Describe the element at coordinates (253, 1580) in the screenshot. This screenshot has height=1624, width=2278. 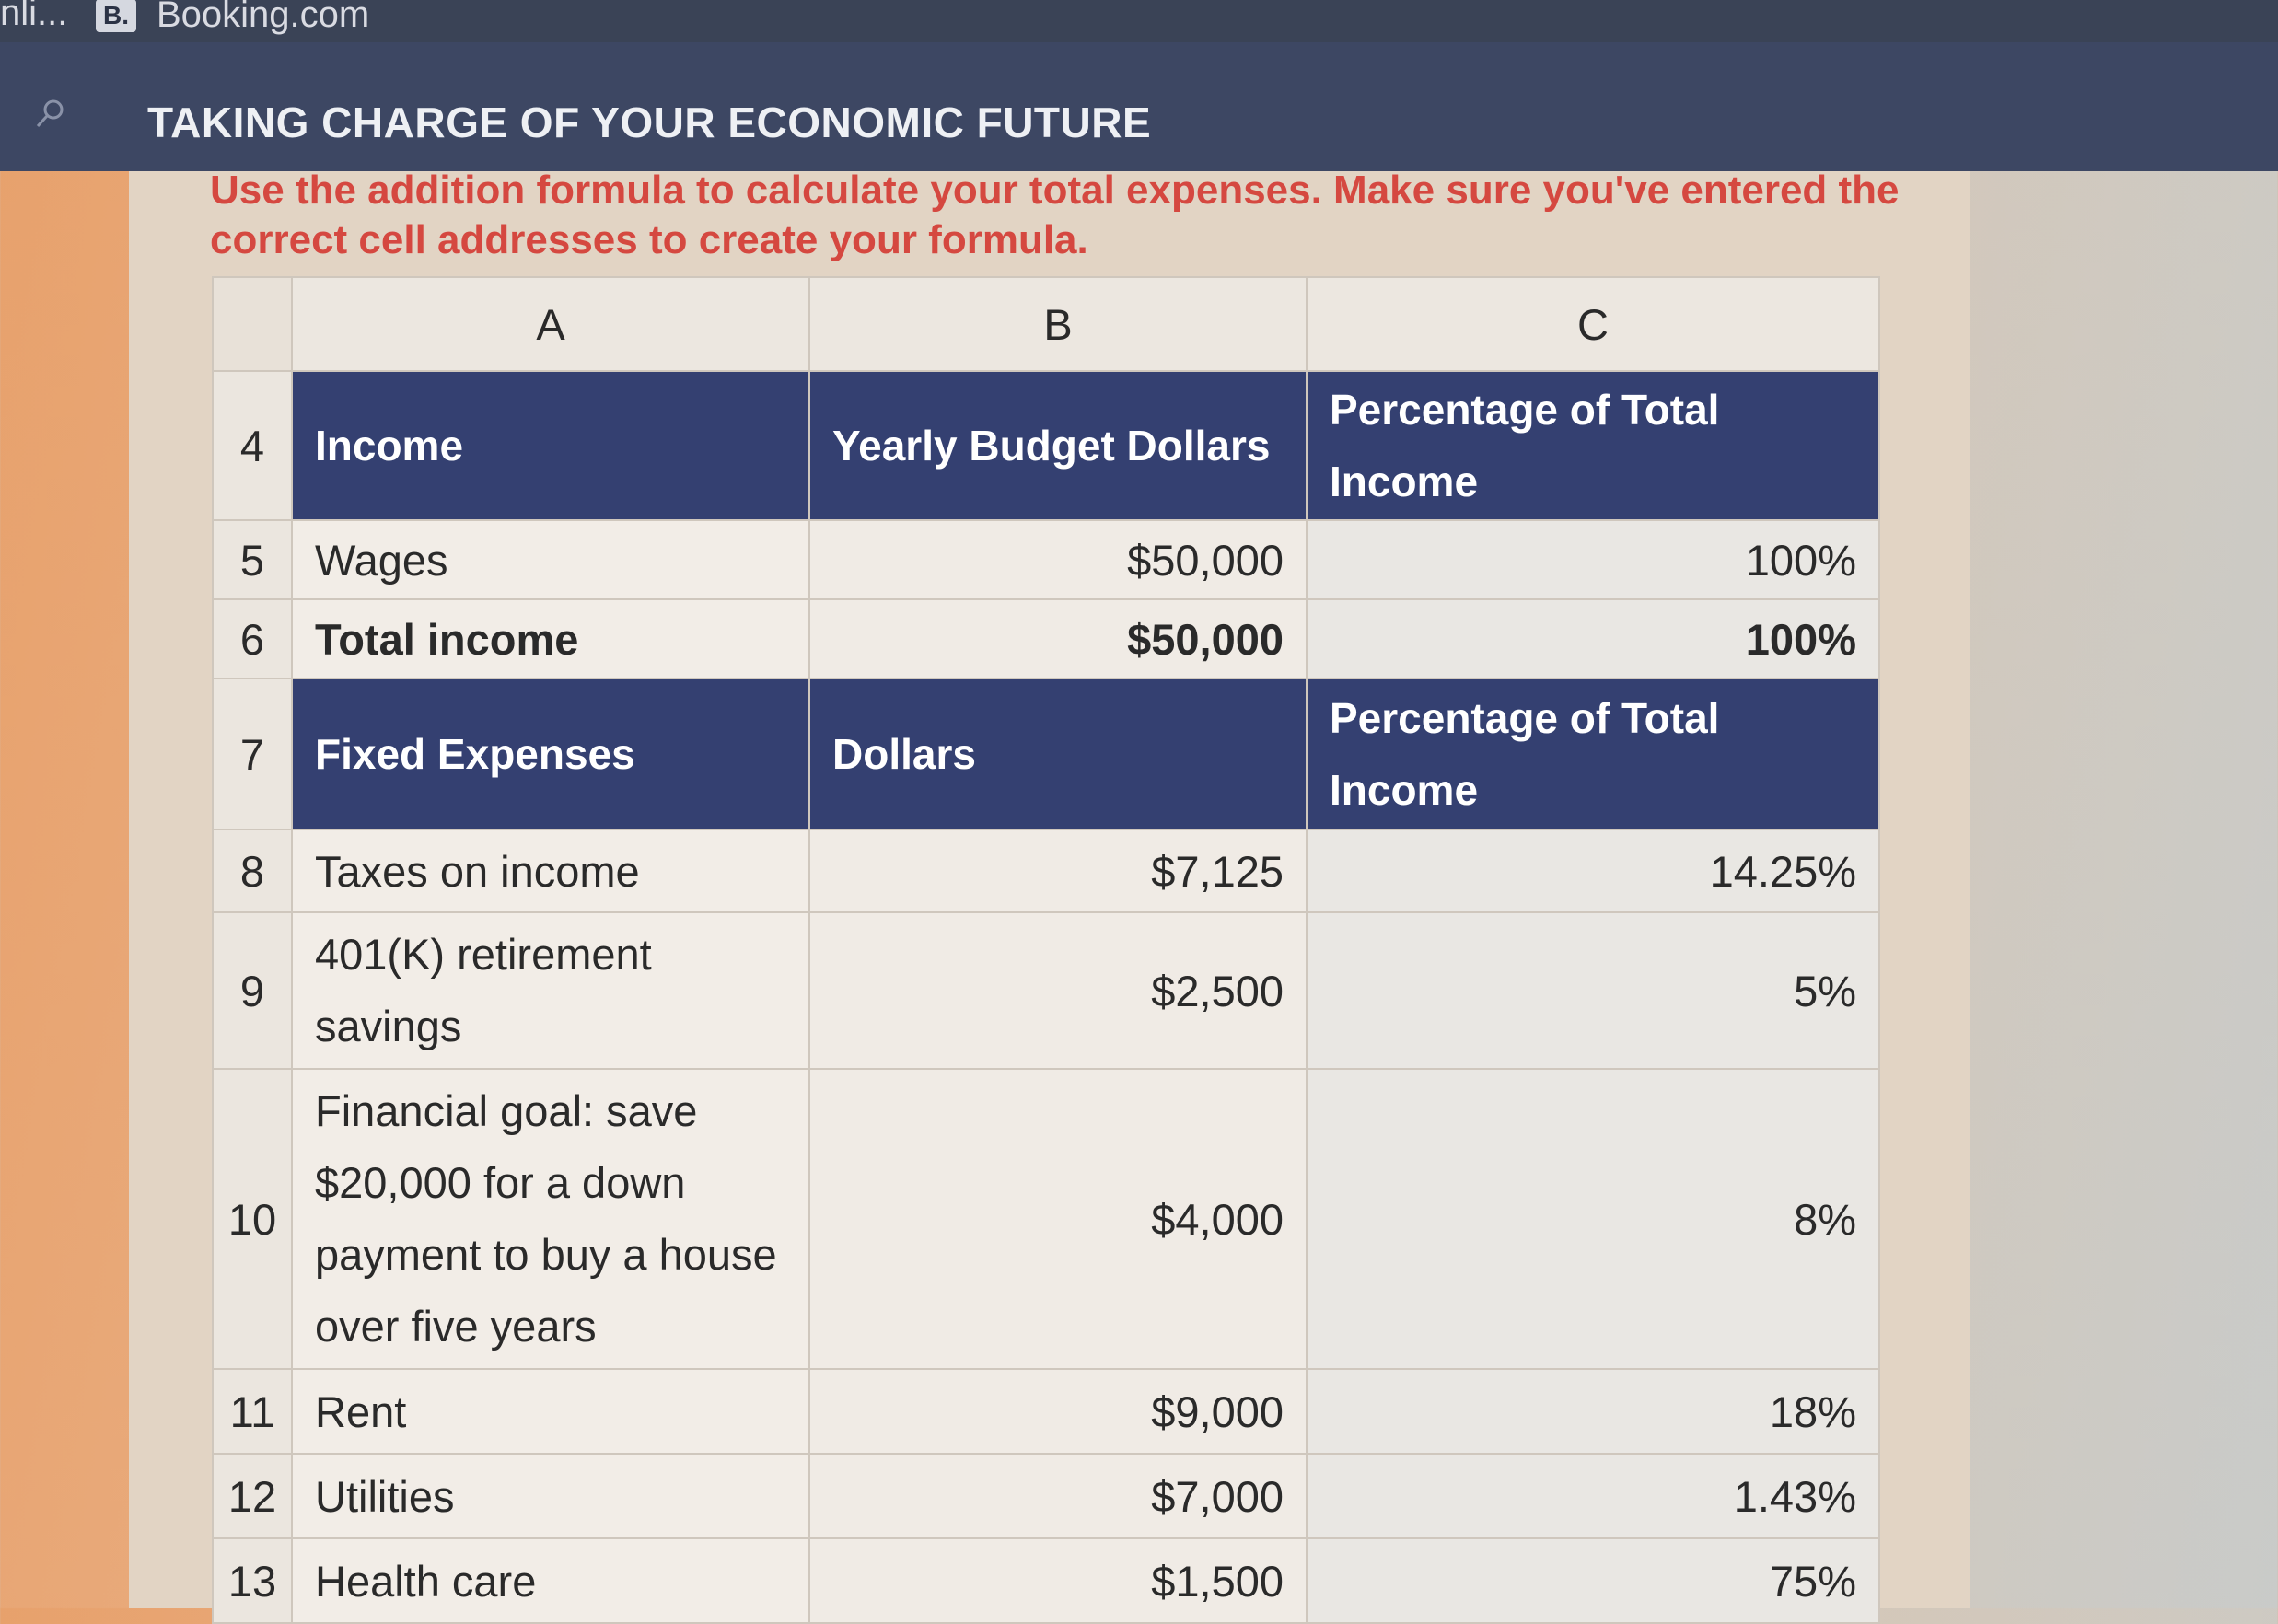
I see `row-number: 13` at that location.